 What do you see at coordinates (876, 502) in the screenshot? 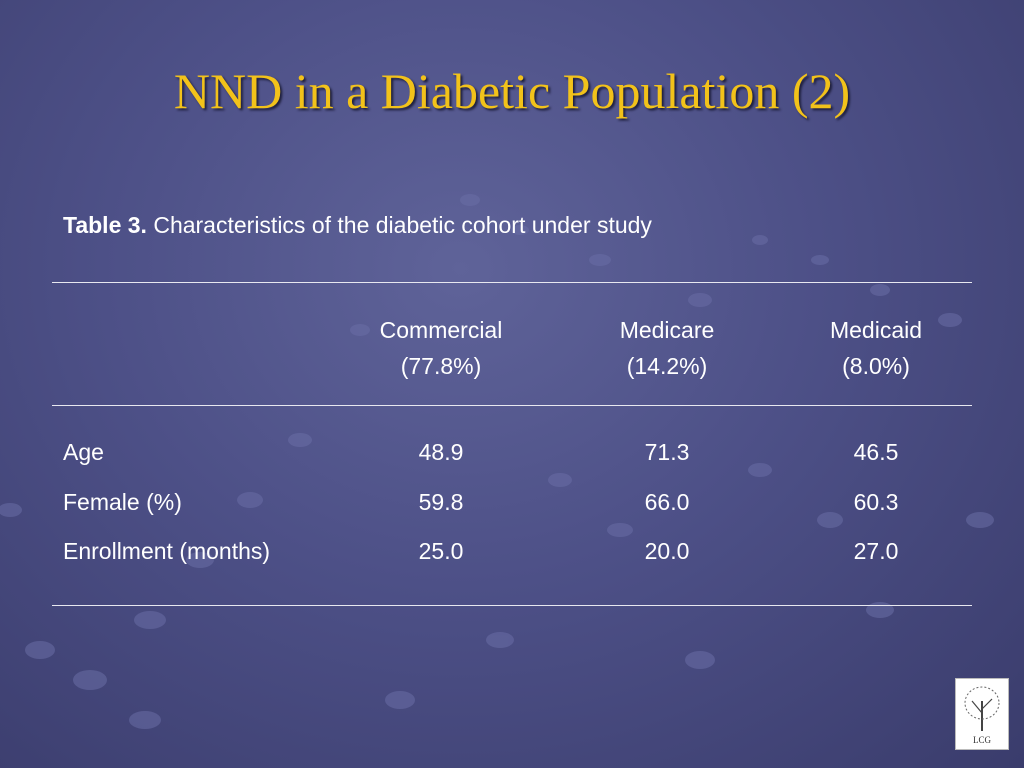
I see `cell-value: 60.3` at bounding box center [876, 502].